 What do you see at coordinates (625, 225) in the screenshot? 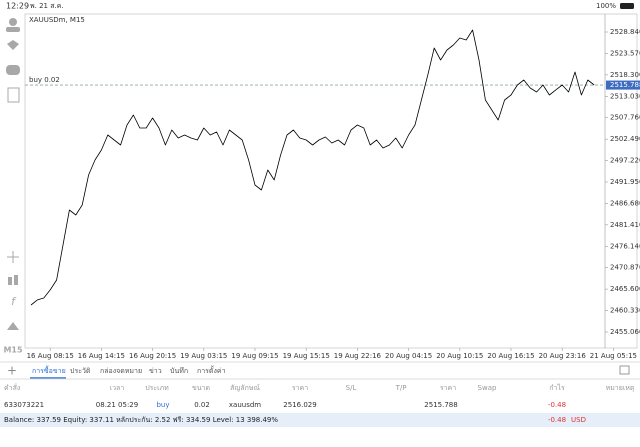
I see `y-tick-label: 2481.410` at bounding box center [625, 225].